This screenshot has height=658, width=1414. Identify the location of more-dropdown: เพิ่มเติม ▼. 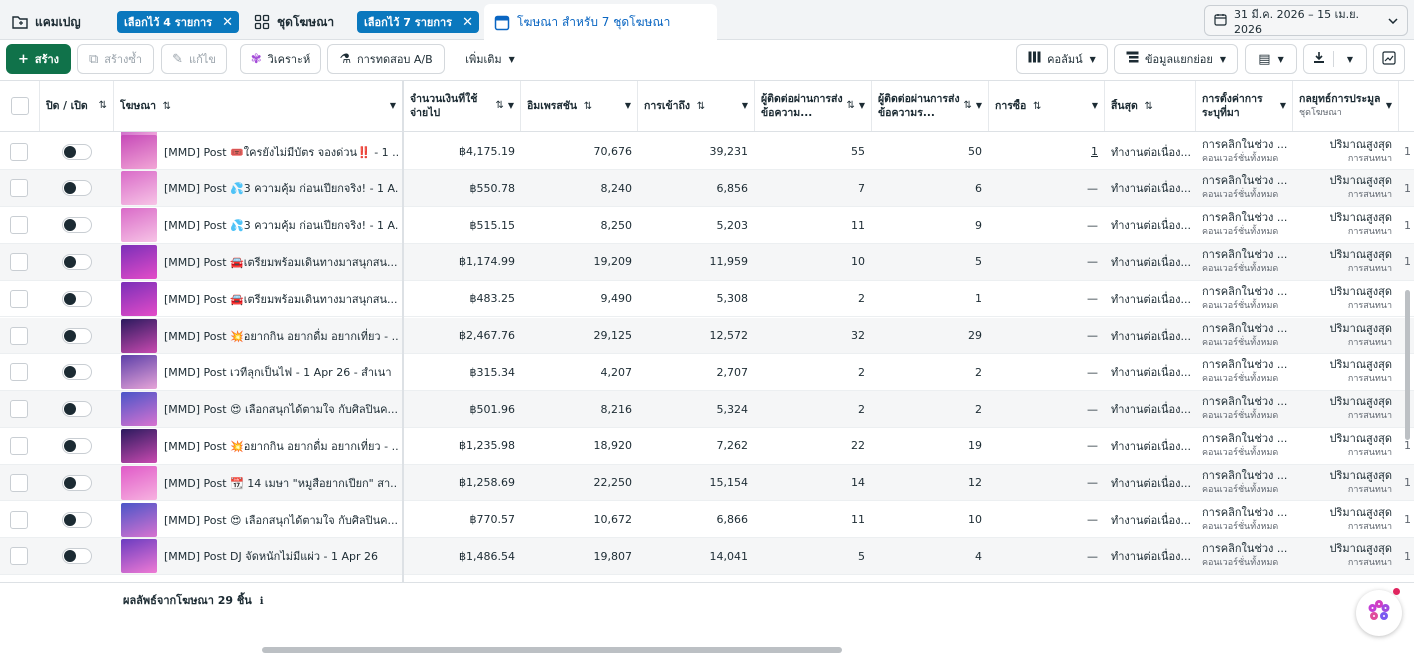
(490, 59).